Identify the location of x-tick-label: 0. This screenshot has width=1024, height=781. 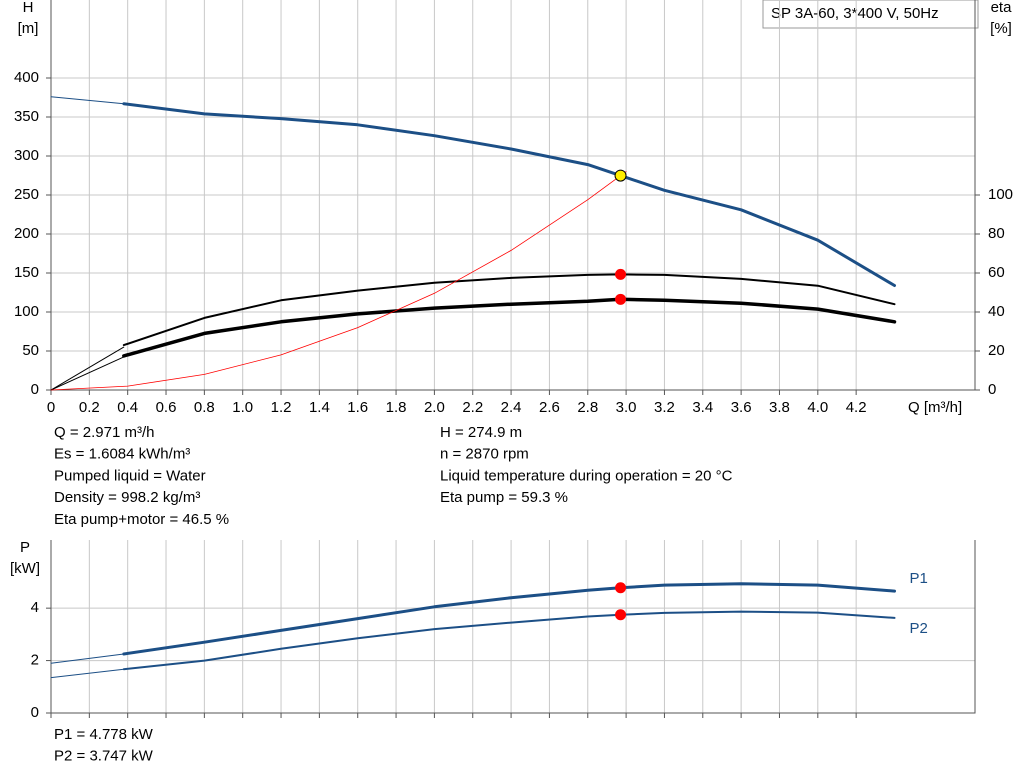
(51, 407).